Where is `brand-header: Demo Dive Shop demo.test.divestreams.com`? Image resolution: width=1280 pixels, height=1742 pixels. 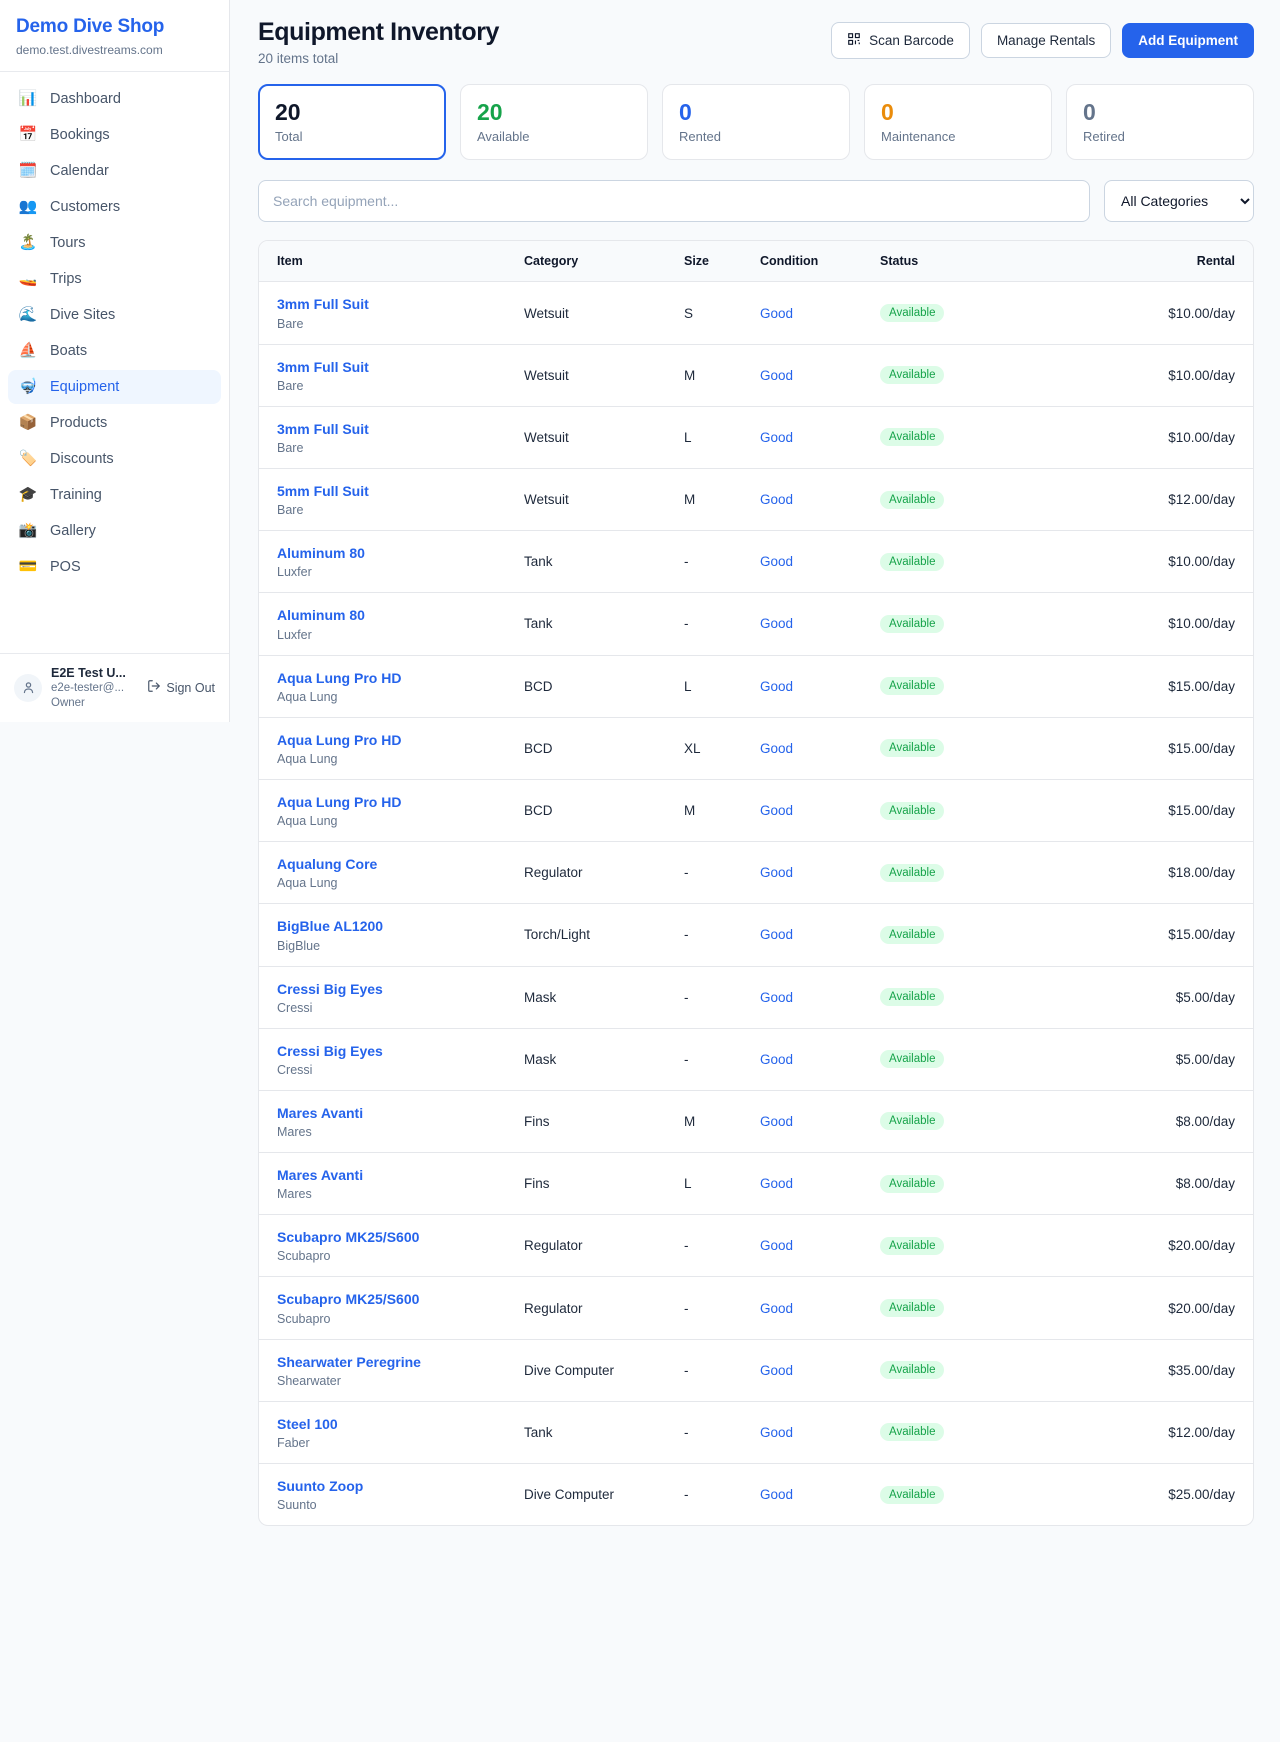
brand-header: Demo Dive Shop demo.test.divestreams.com is located at coordinates (114, 36).